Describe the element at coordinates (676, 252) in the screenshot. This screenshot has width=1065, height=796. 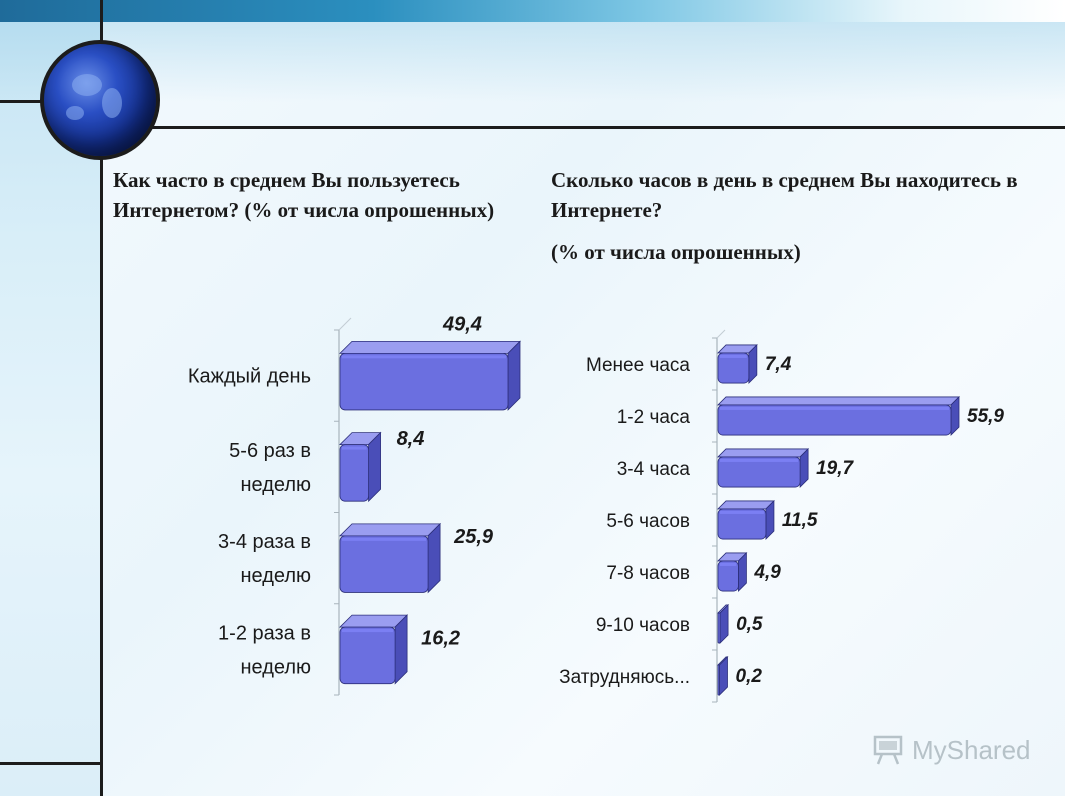
I see `chart2-question-unit: (% от числа опрошенных)` at that location.